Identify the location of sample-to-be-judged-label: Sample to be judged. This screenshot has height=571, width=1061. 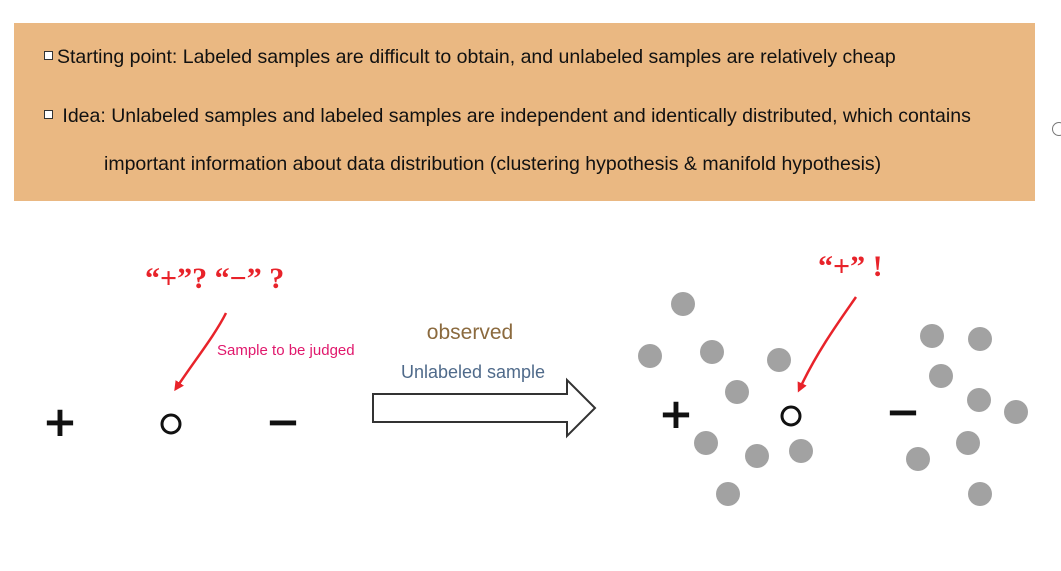
(286, 350).